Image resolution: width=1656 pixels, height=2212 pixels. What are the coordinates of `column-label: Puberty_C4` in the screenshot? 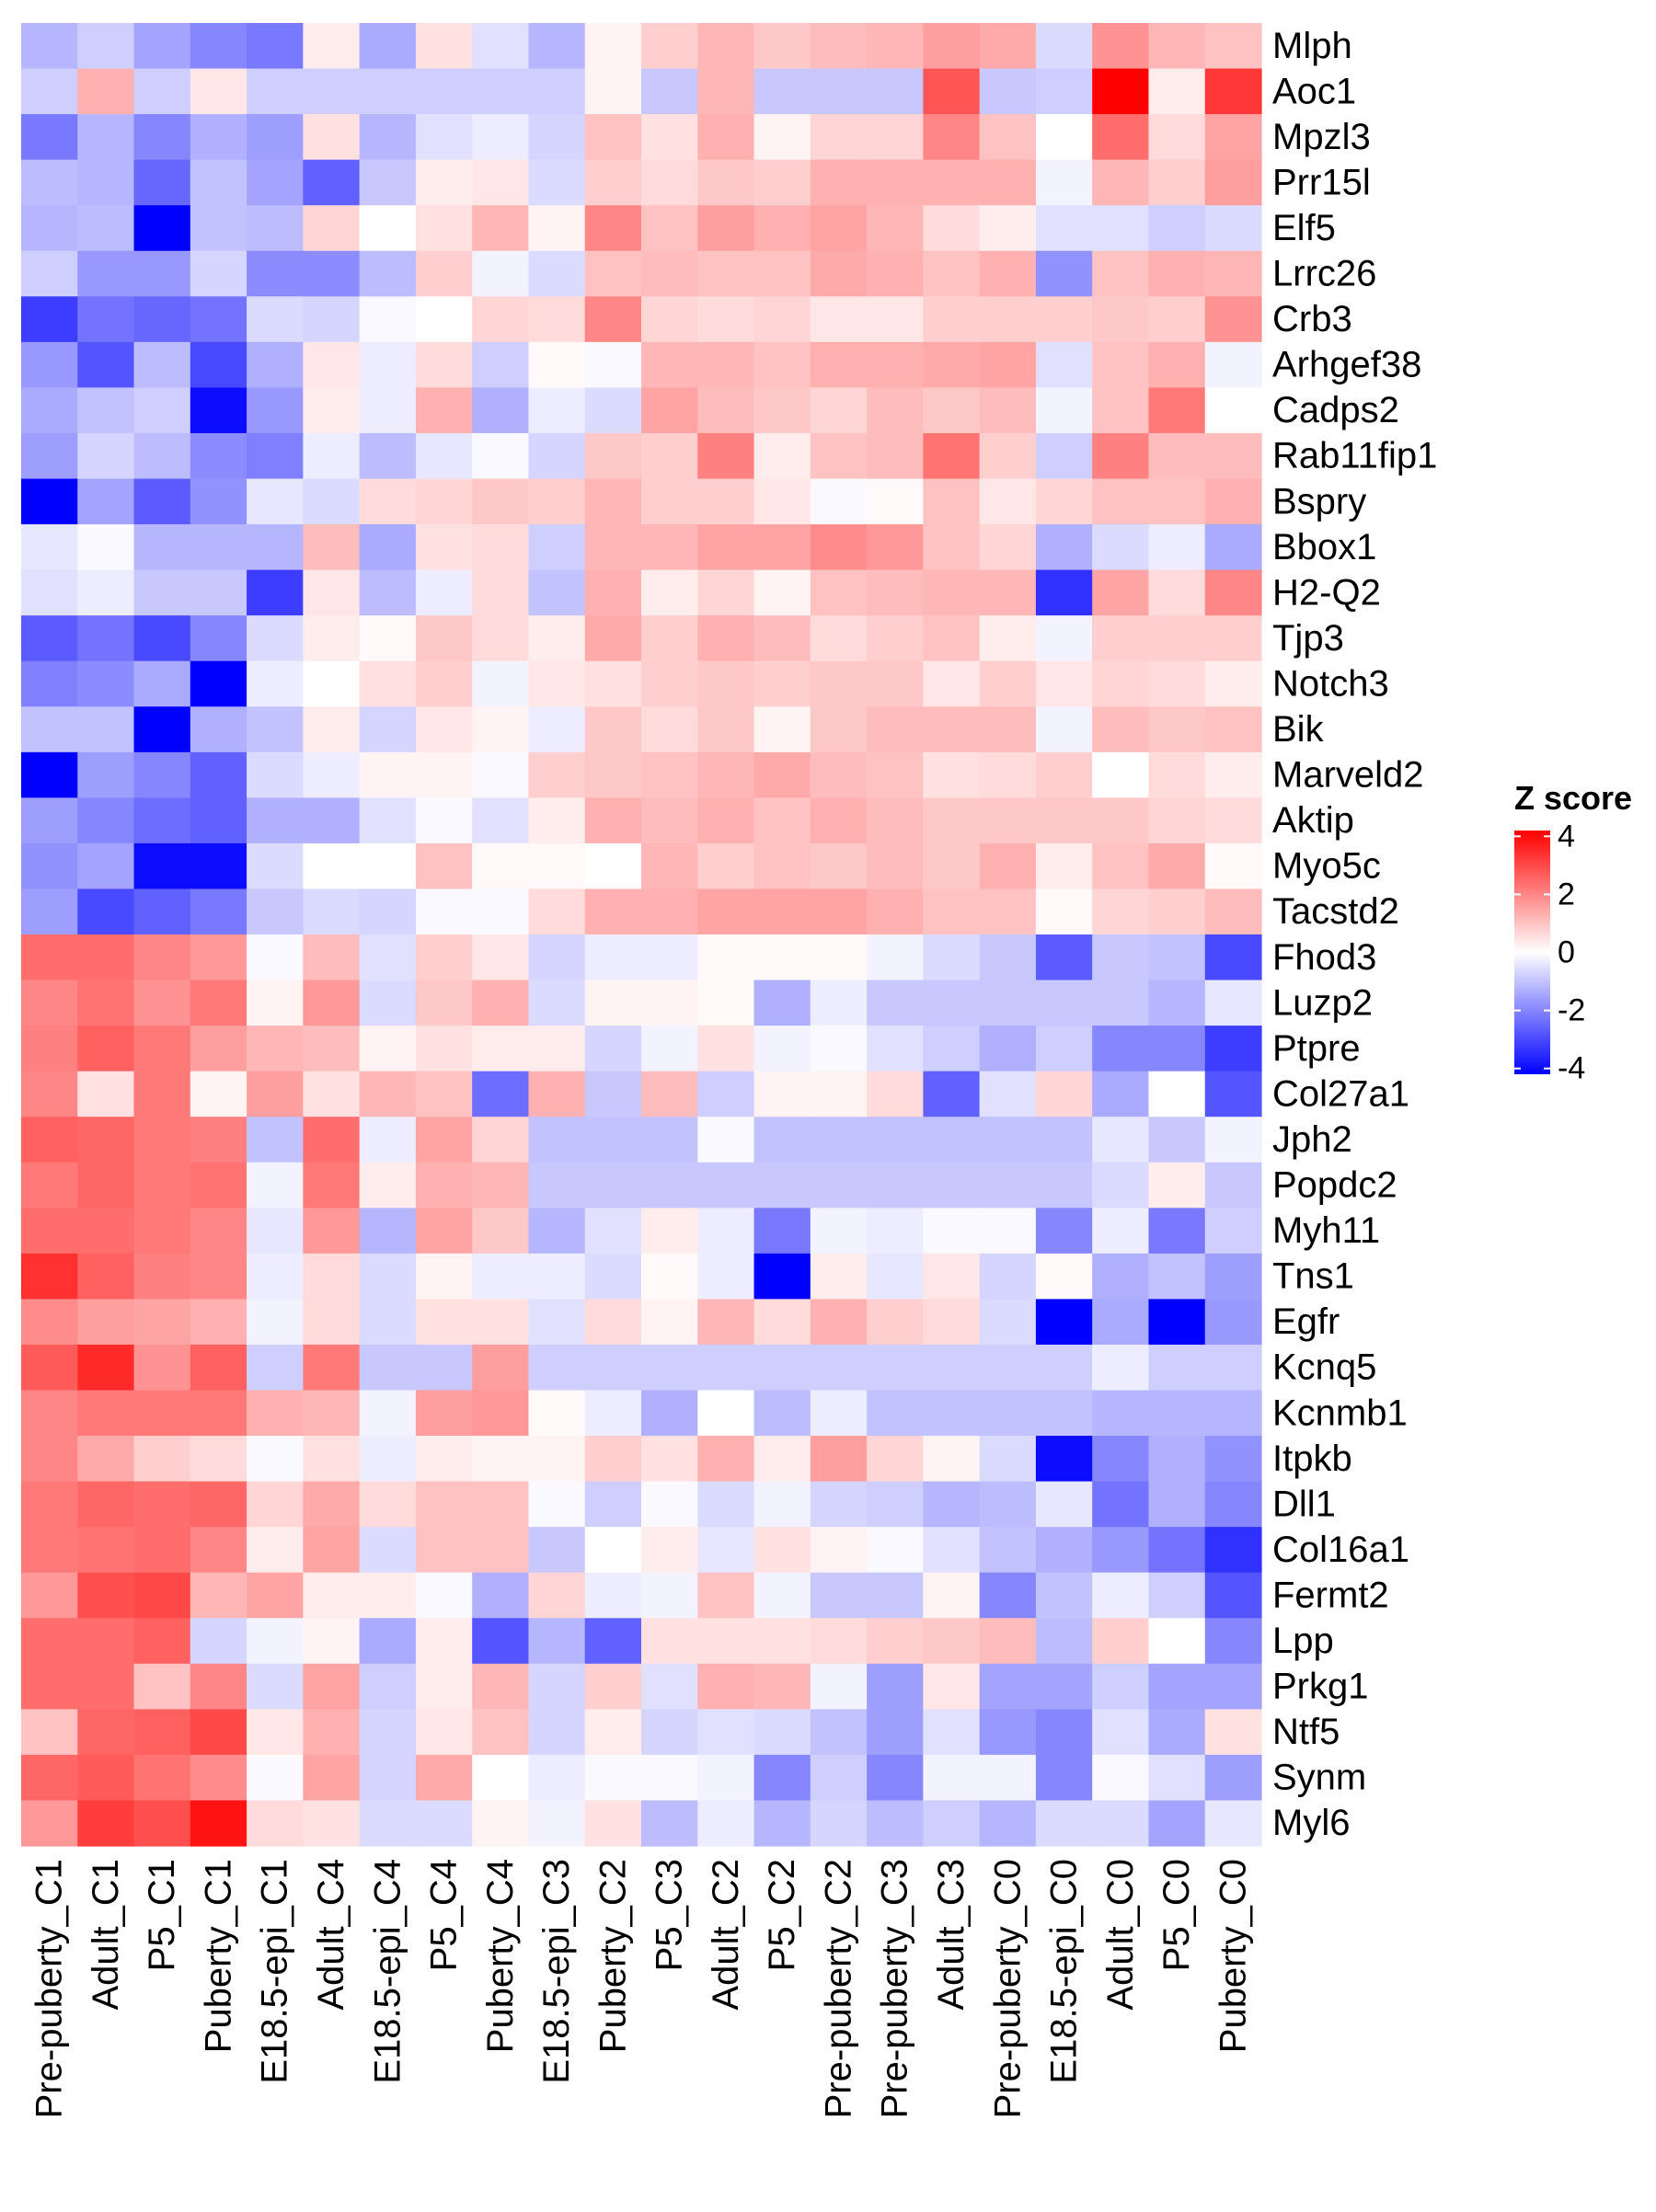 It's located at (500, 1956).